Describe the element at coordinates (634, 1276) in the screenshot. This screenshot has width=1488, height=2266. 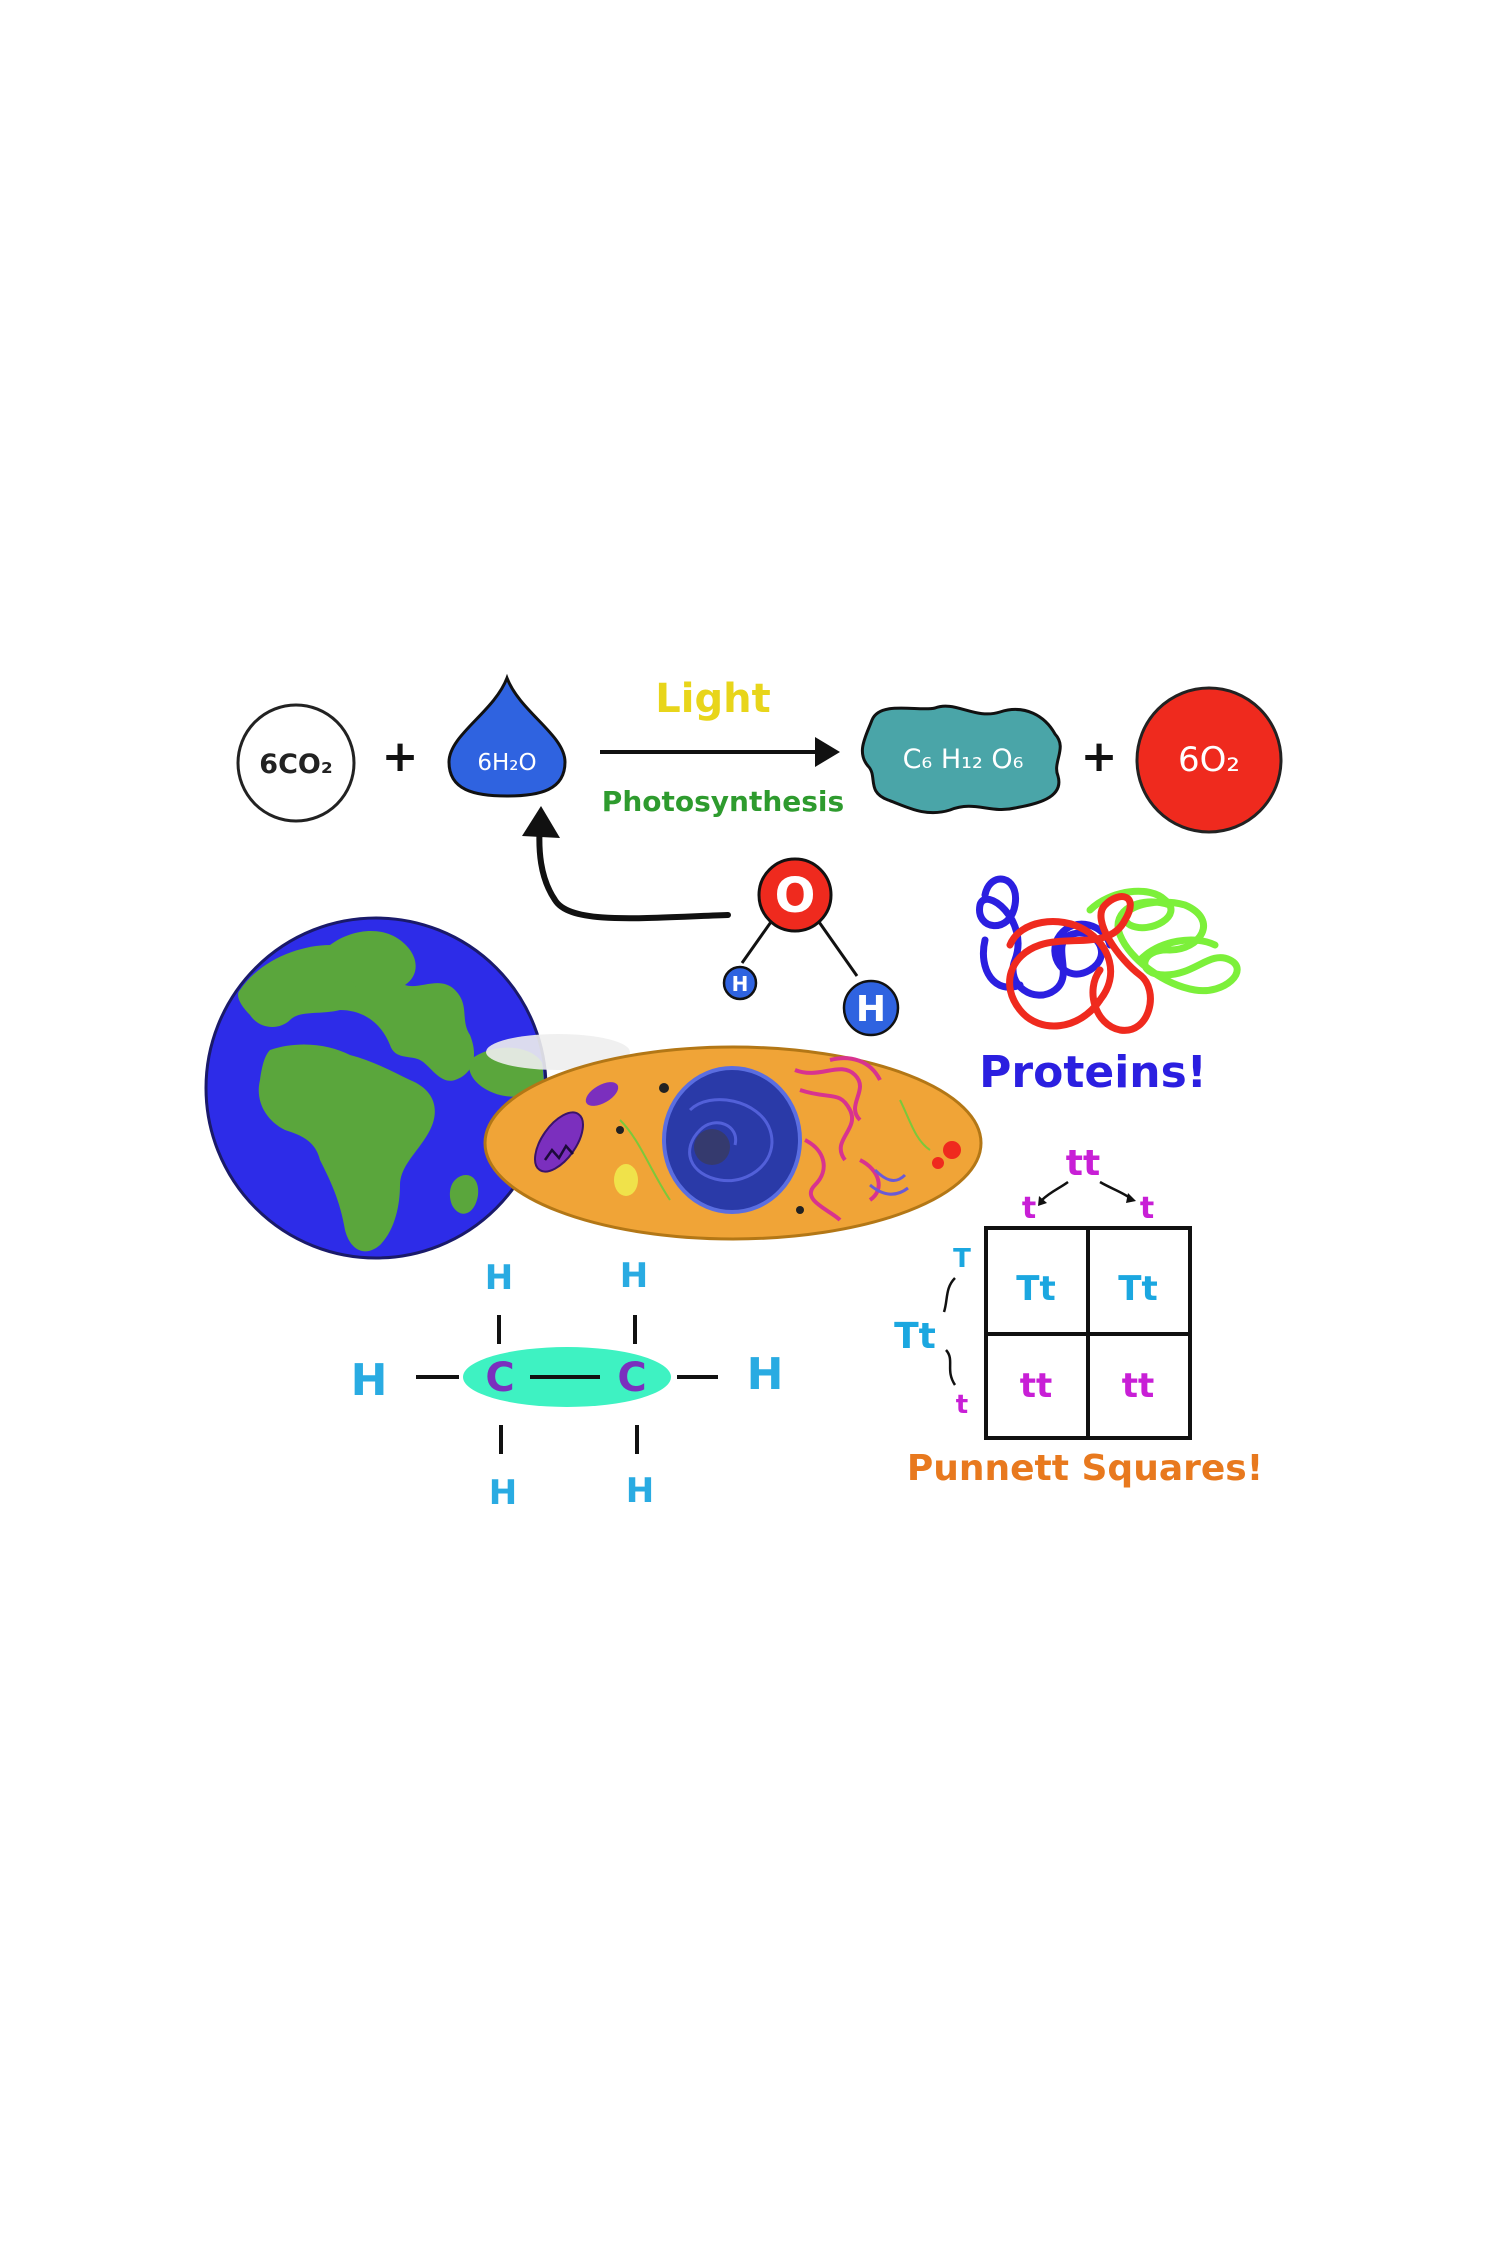
I see `h-top-right-label: H` at that location.